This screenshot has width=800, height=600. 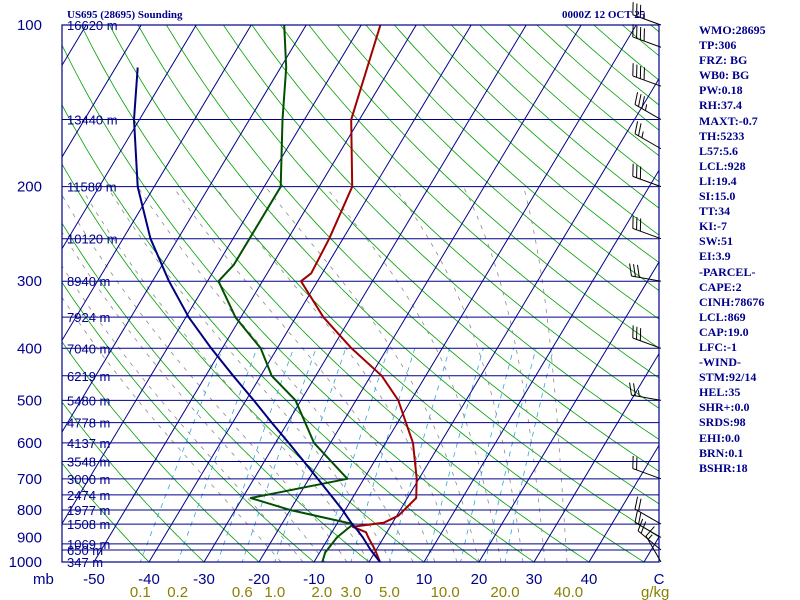 I want to click on temperature-tick-label: -40, so click(x=149, y=579).